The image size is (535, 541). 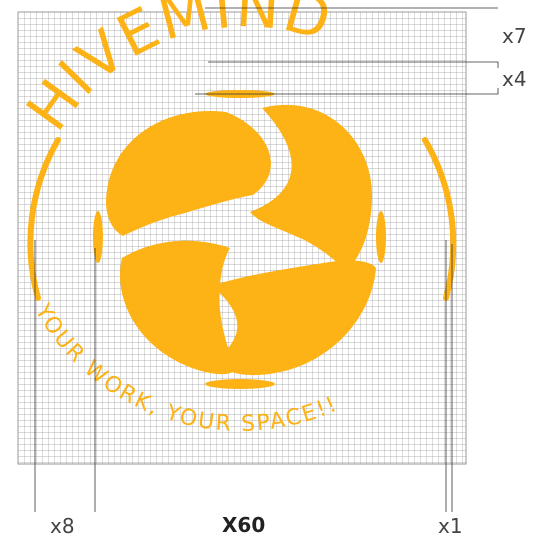 I want to click on bottom-lens, so click(x=240, y=384).